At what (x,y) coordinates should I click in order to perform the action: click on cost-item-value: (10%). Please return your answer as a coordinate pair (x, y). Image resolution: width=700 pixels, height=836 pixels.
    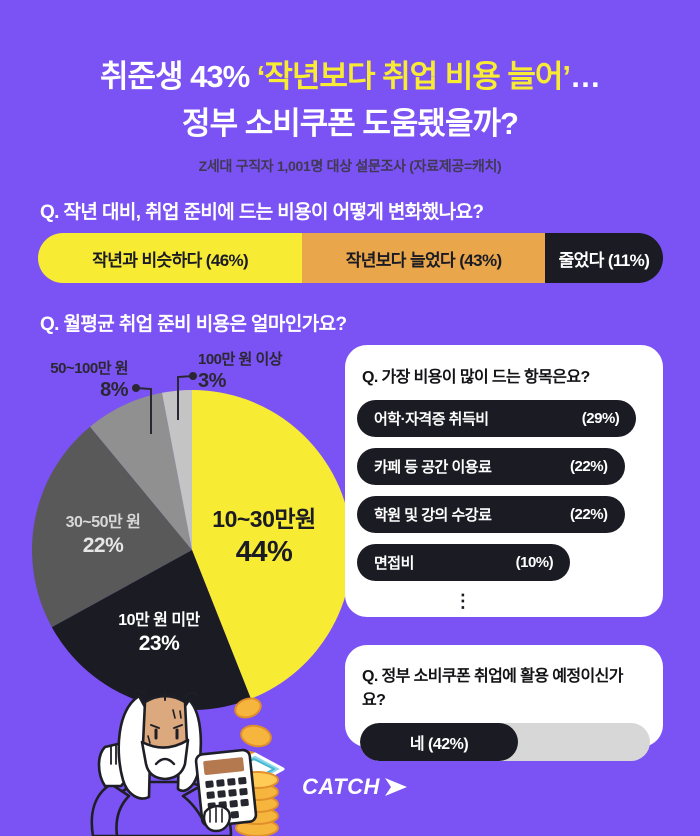
    Looking at the image, I should click on (534, 562).